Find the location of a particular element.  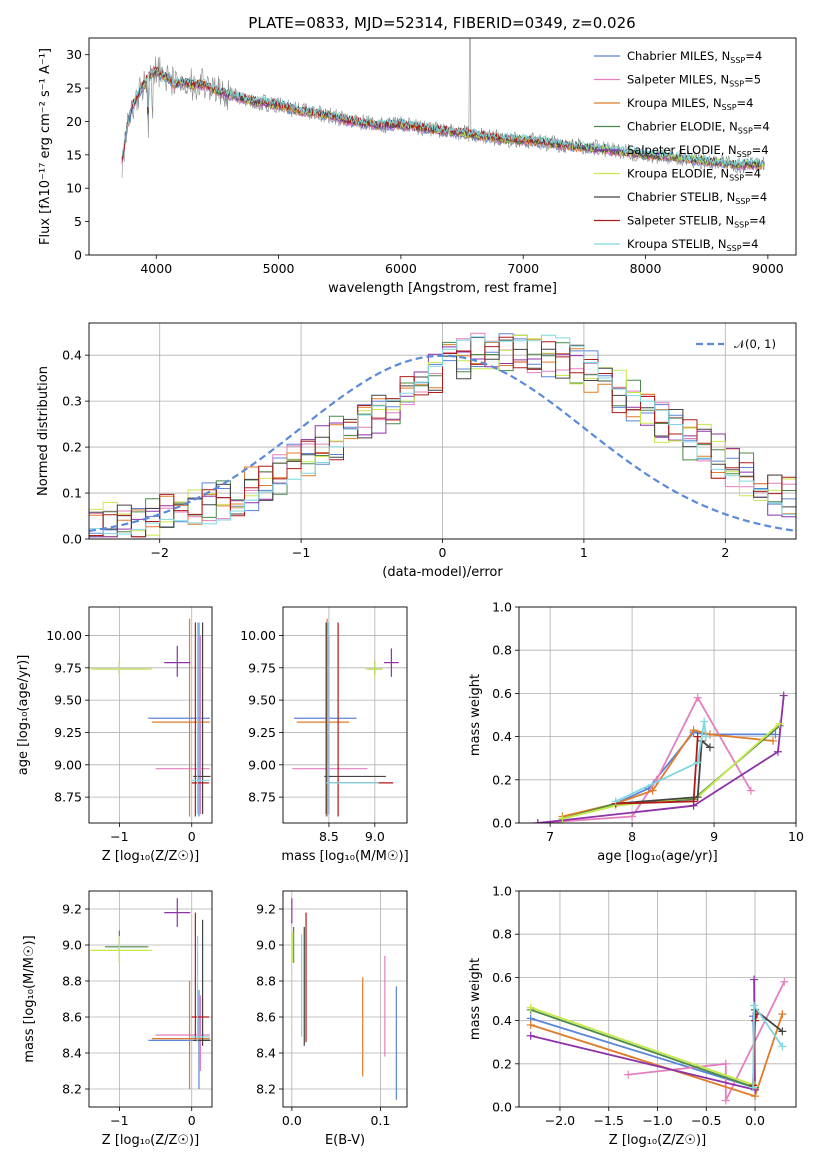

histogram-kroupa-stelib is located at coordinates (442, 434).